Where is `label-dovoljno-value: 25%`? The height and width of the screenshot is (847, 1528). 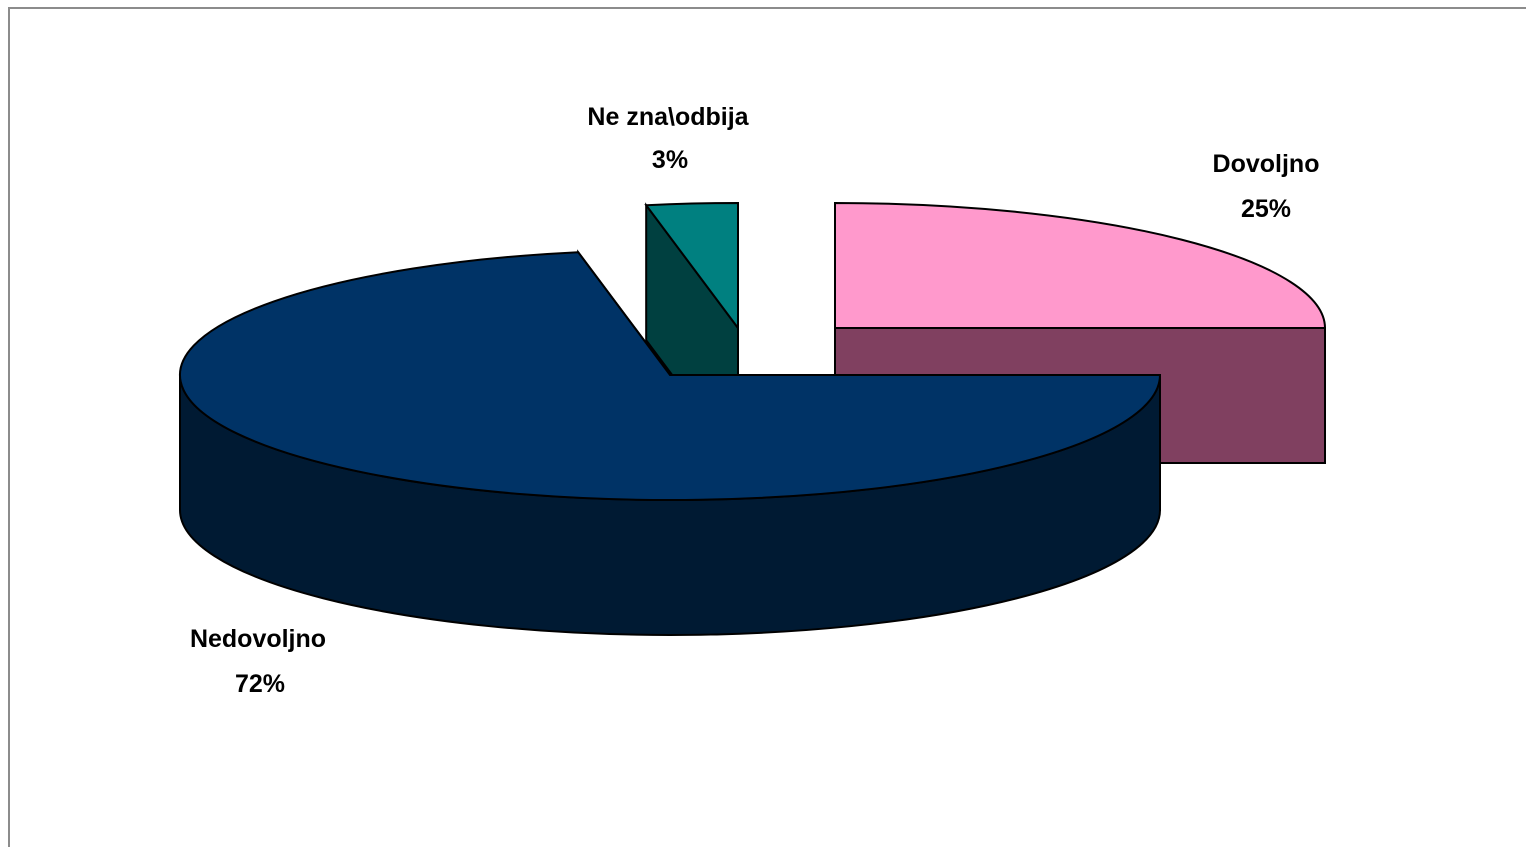
label-dovoljno-value: 25% is located at coordinates (1266, 209).